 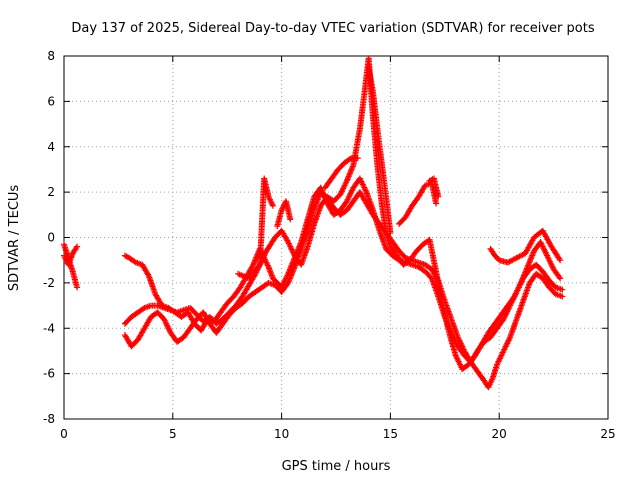 I want to click on y-tick-label: 6, so click(x=51, y=101).